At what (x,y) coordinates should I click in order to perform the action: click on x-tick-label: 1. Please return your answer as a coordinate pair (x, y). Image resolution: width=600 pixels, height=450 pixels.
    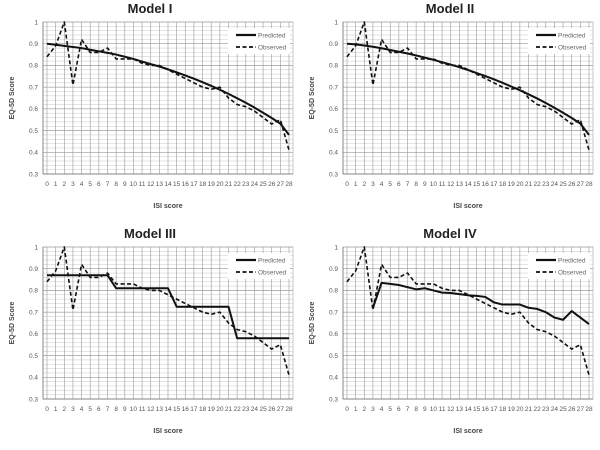
    Looking at the image, I should click on (56, 184).